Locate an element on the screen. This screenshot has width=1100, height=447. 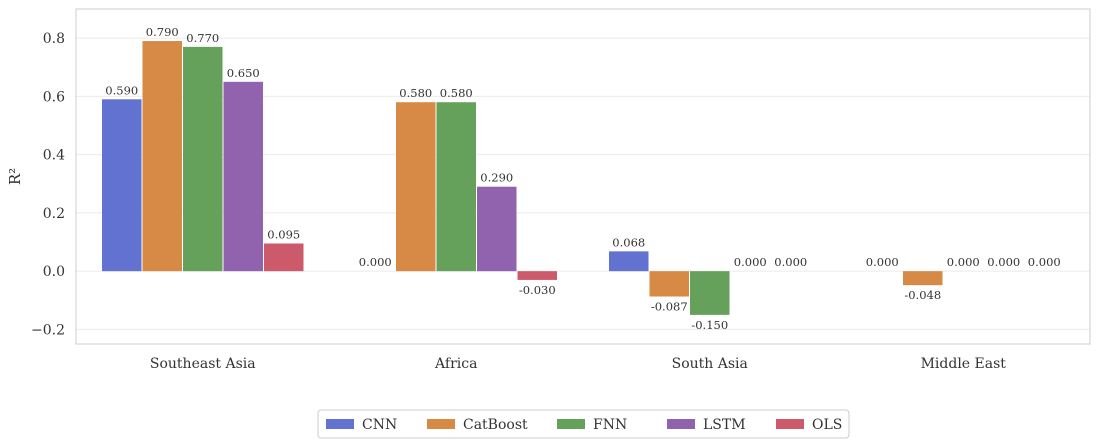
value-label: 0.095 is located at coordinates (283, 235).